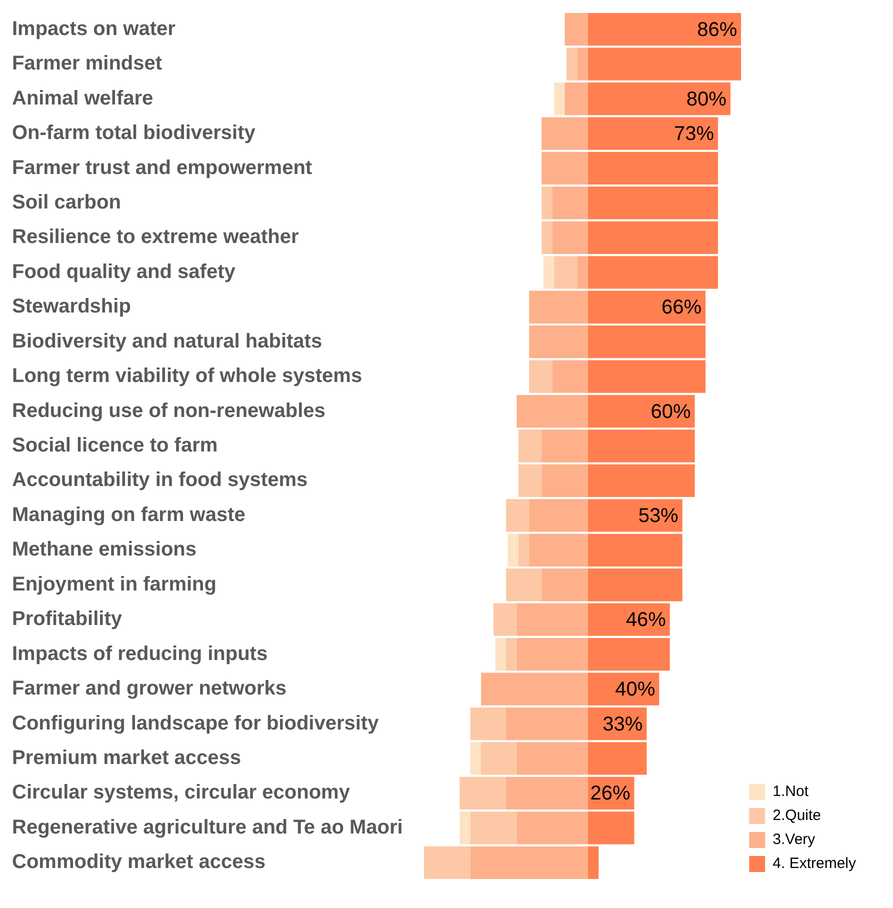 The height and width of the screenshot is (908, 893). I want to click on y-tick-label: Profitability, so click(67, 619).